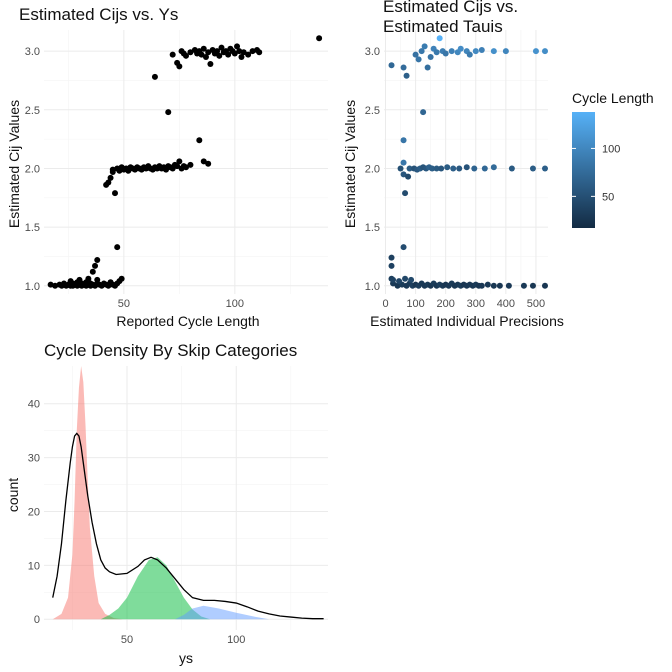 This screenshot has height=672, width=672. What do you see at coordinates (450, 8) in the screenshot?
I see `panel2-title-line1: Estimated Cijs vs.` at bounding box center [450, 8].